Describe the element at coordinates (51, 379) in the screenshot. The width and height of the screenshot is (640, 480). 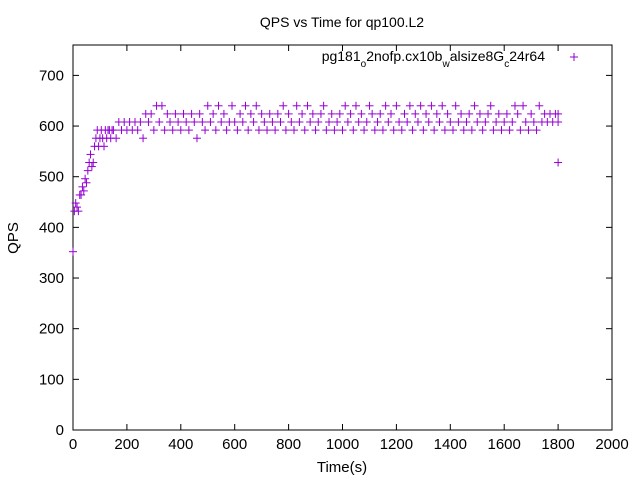
I see `y-tick-label: 100` at that location.